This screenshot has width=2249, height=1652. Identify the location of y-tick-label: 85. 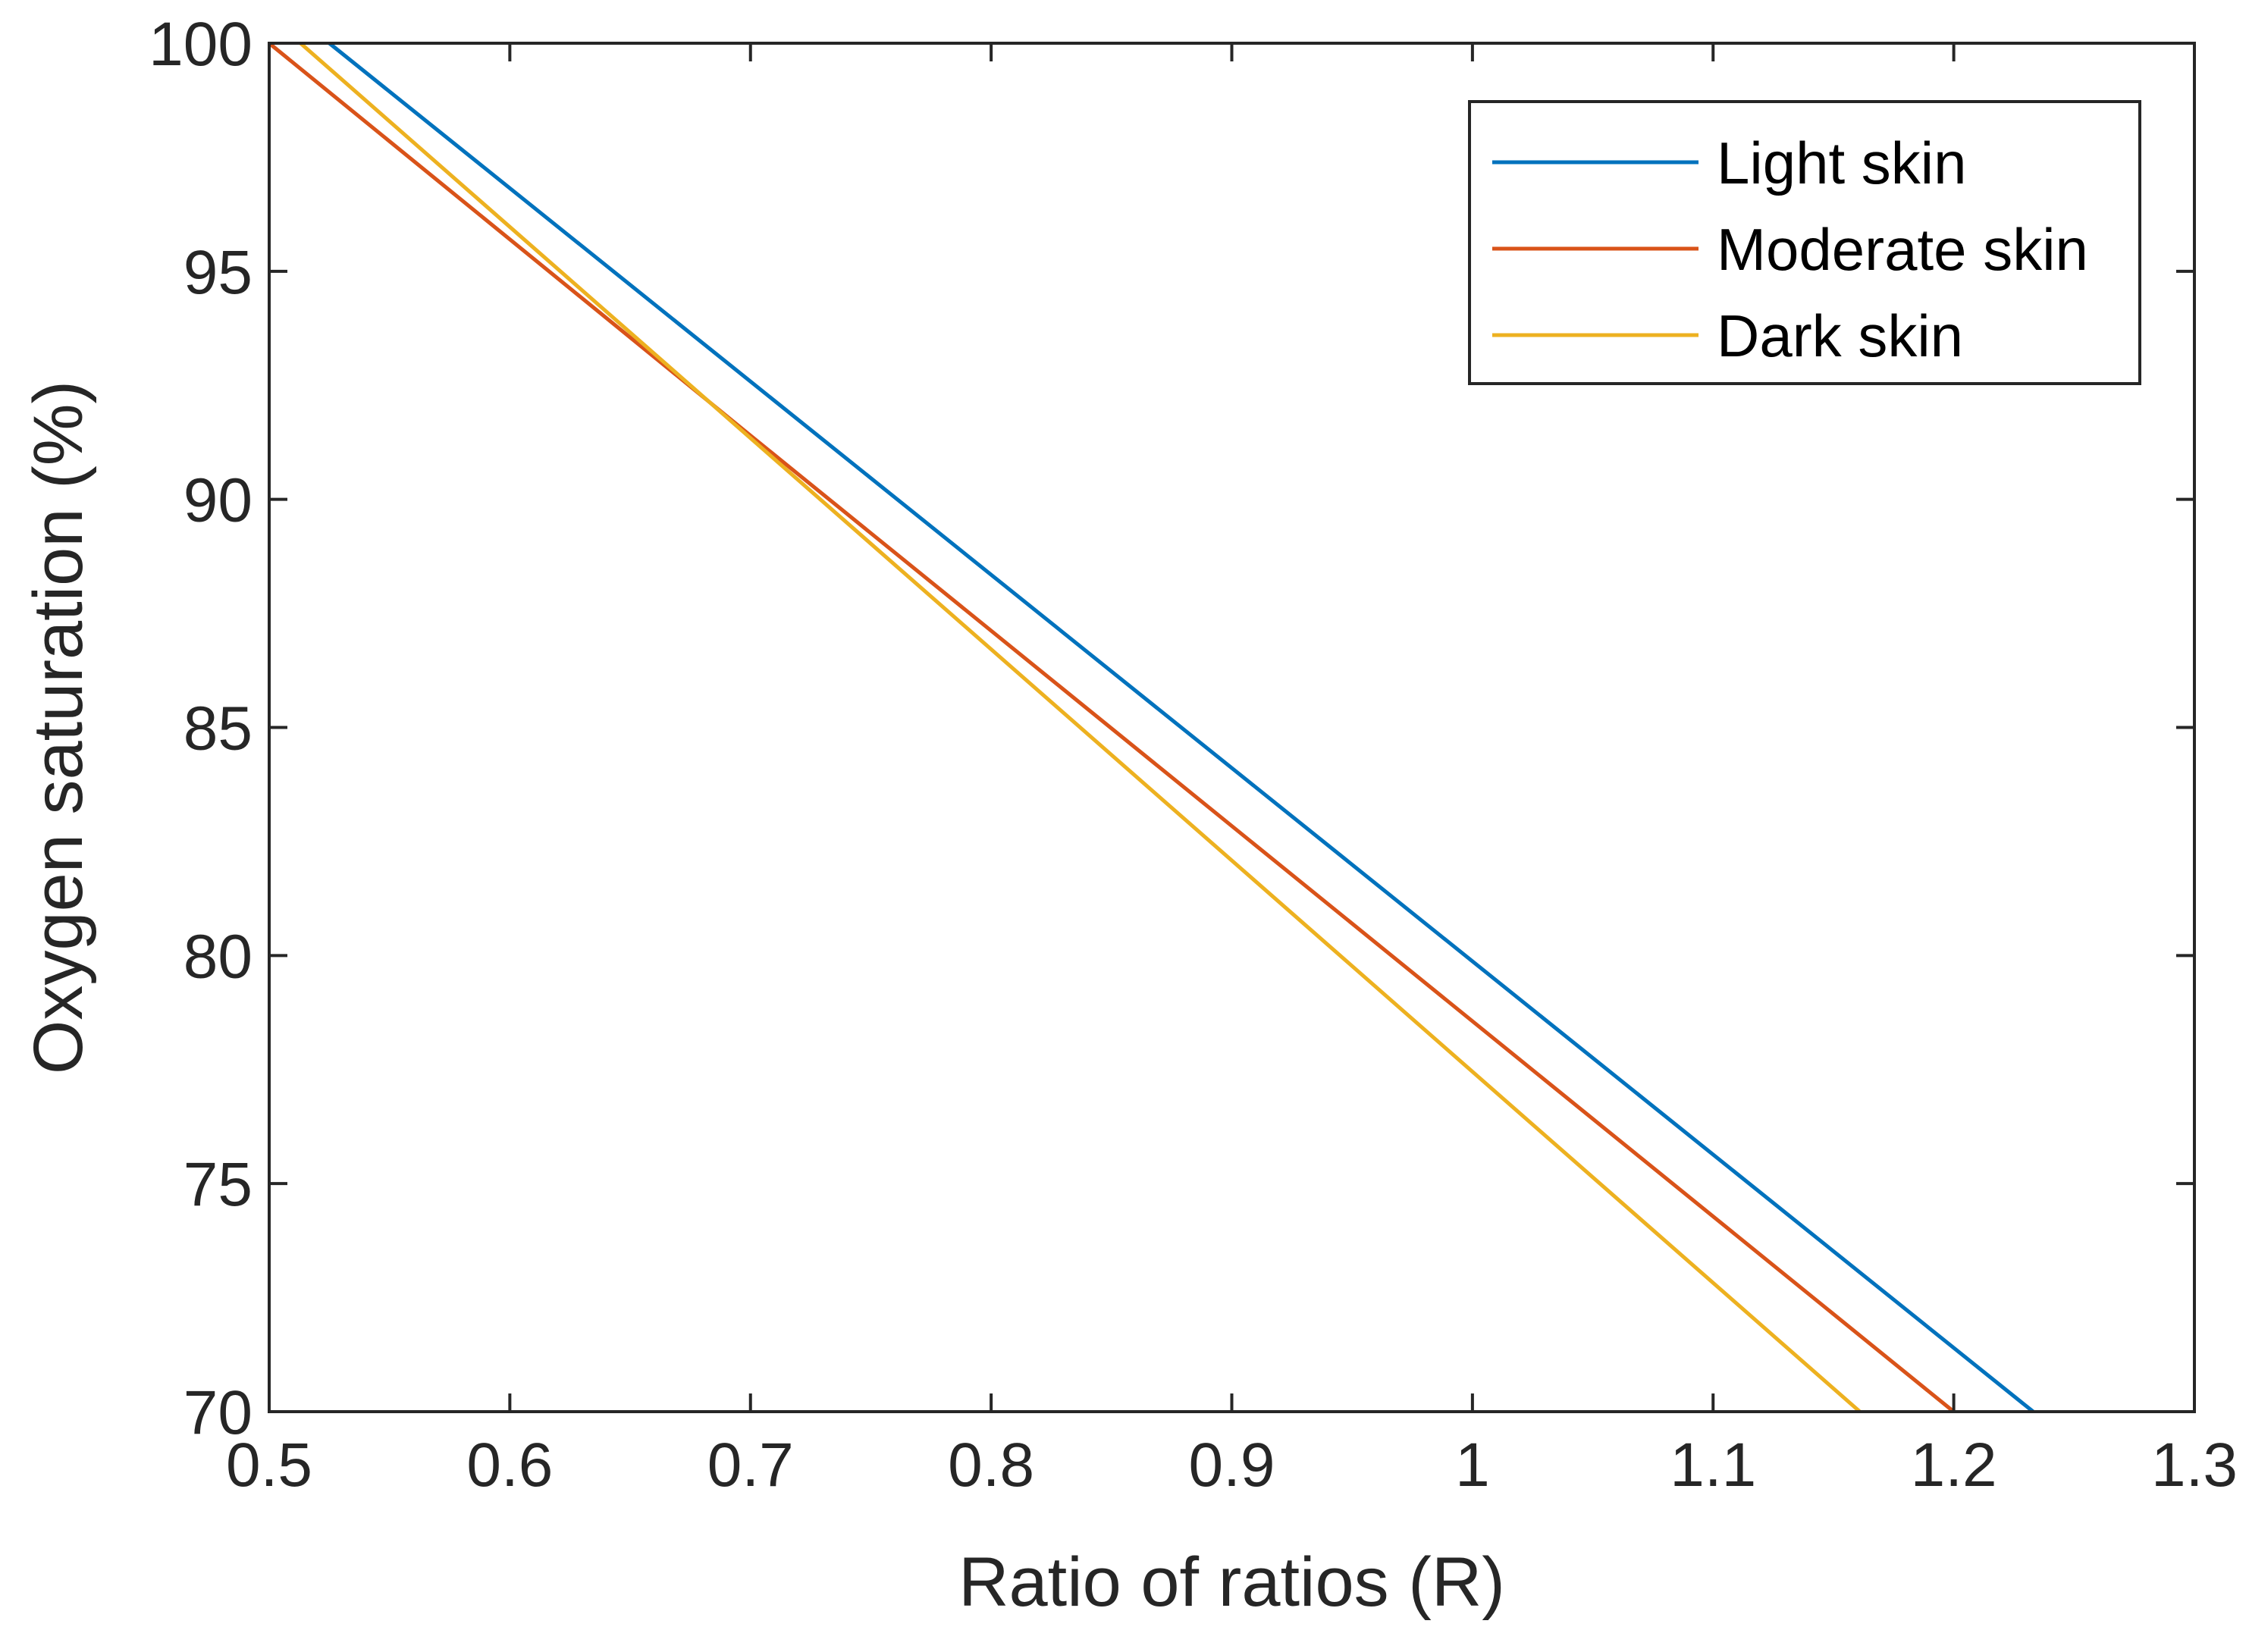
(218, 728).